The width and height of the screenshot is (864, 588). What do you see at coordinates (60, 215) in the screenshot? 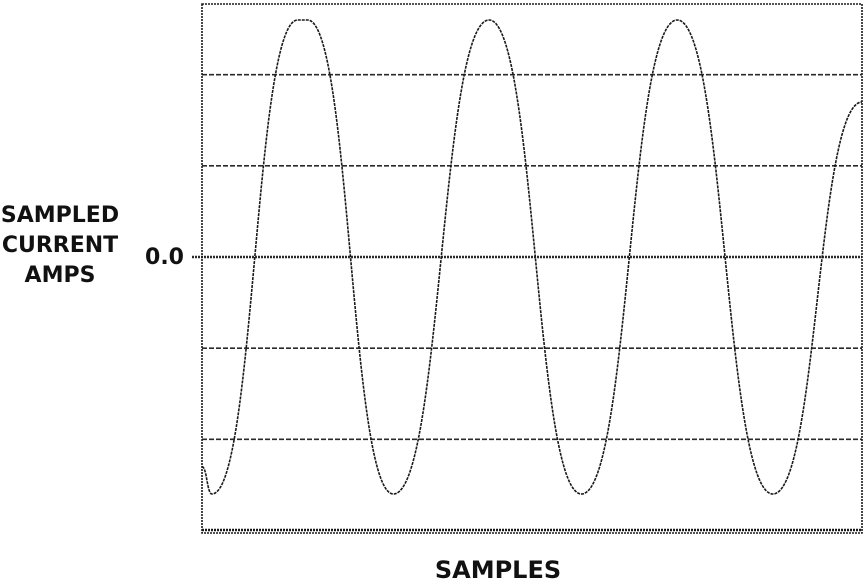
I see `y-axis-label-line-1: SAMPLED` at bounding box center [60, 215].